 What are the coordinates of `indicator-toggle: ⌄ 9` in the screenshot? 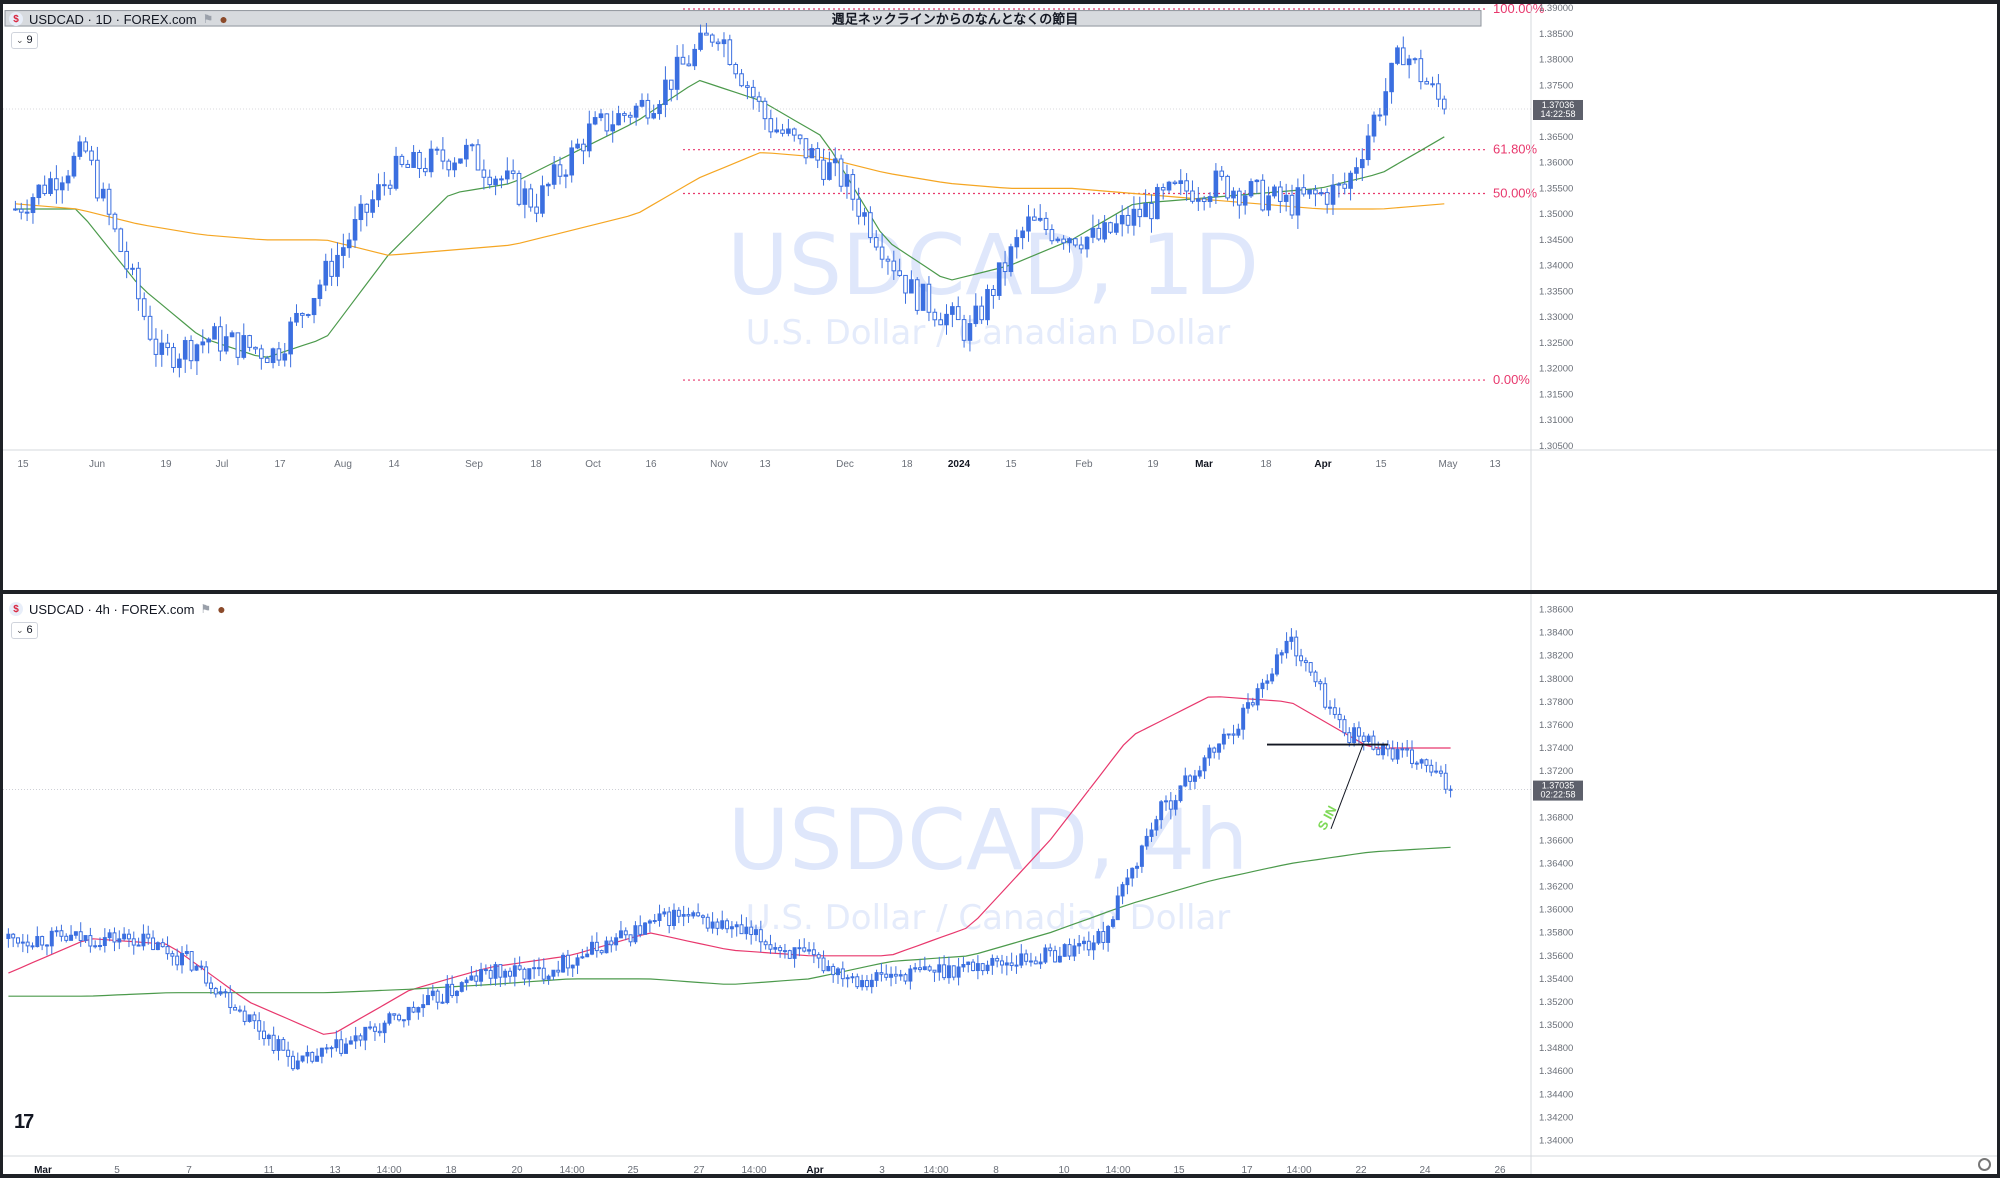 It's located at (24, 40).